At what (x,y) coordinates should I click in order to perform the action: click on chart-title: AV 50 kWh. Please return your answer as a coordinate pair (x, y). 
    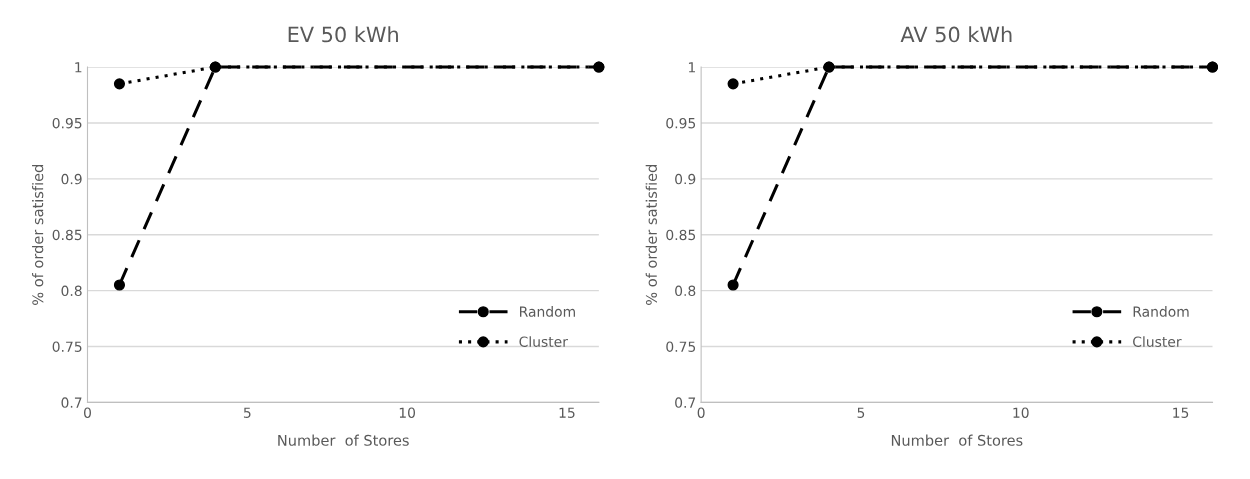
    Looking at the image, I should click on (956, 34).